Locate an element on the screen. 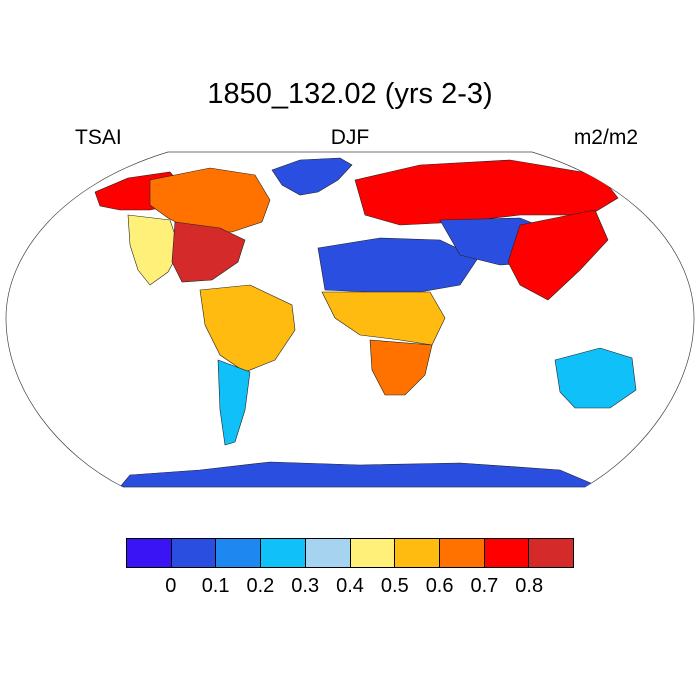 The width and height of the screenshot is (700, 700). colorbar-tick-label: 0.1 is located at coordinates (215, 586).